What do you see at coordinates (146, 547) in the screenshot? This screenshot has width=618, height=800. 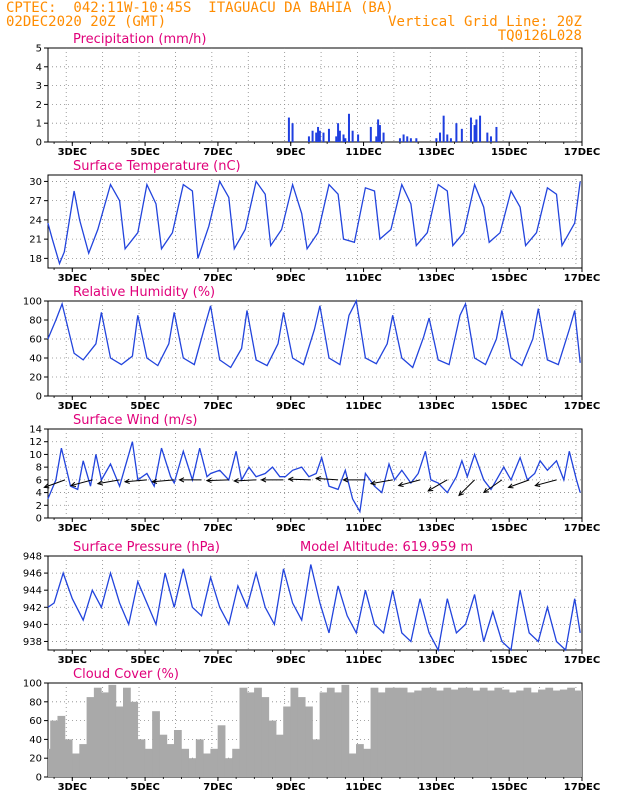 I see `panel-title: Surface Pressure (hPa)` at bounding box center [146, 547].